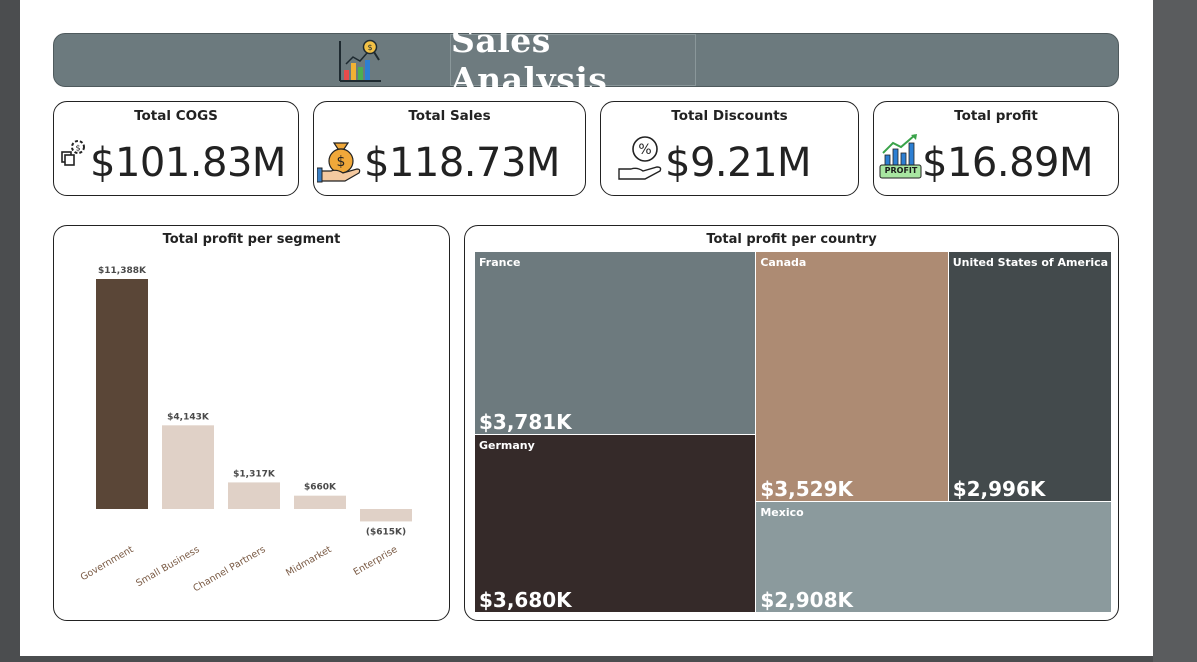 This screenshot has width=1197, height=662. I want to click on treemap-value-label: $3,680K, so click(525, 599).